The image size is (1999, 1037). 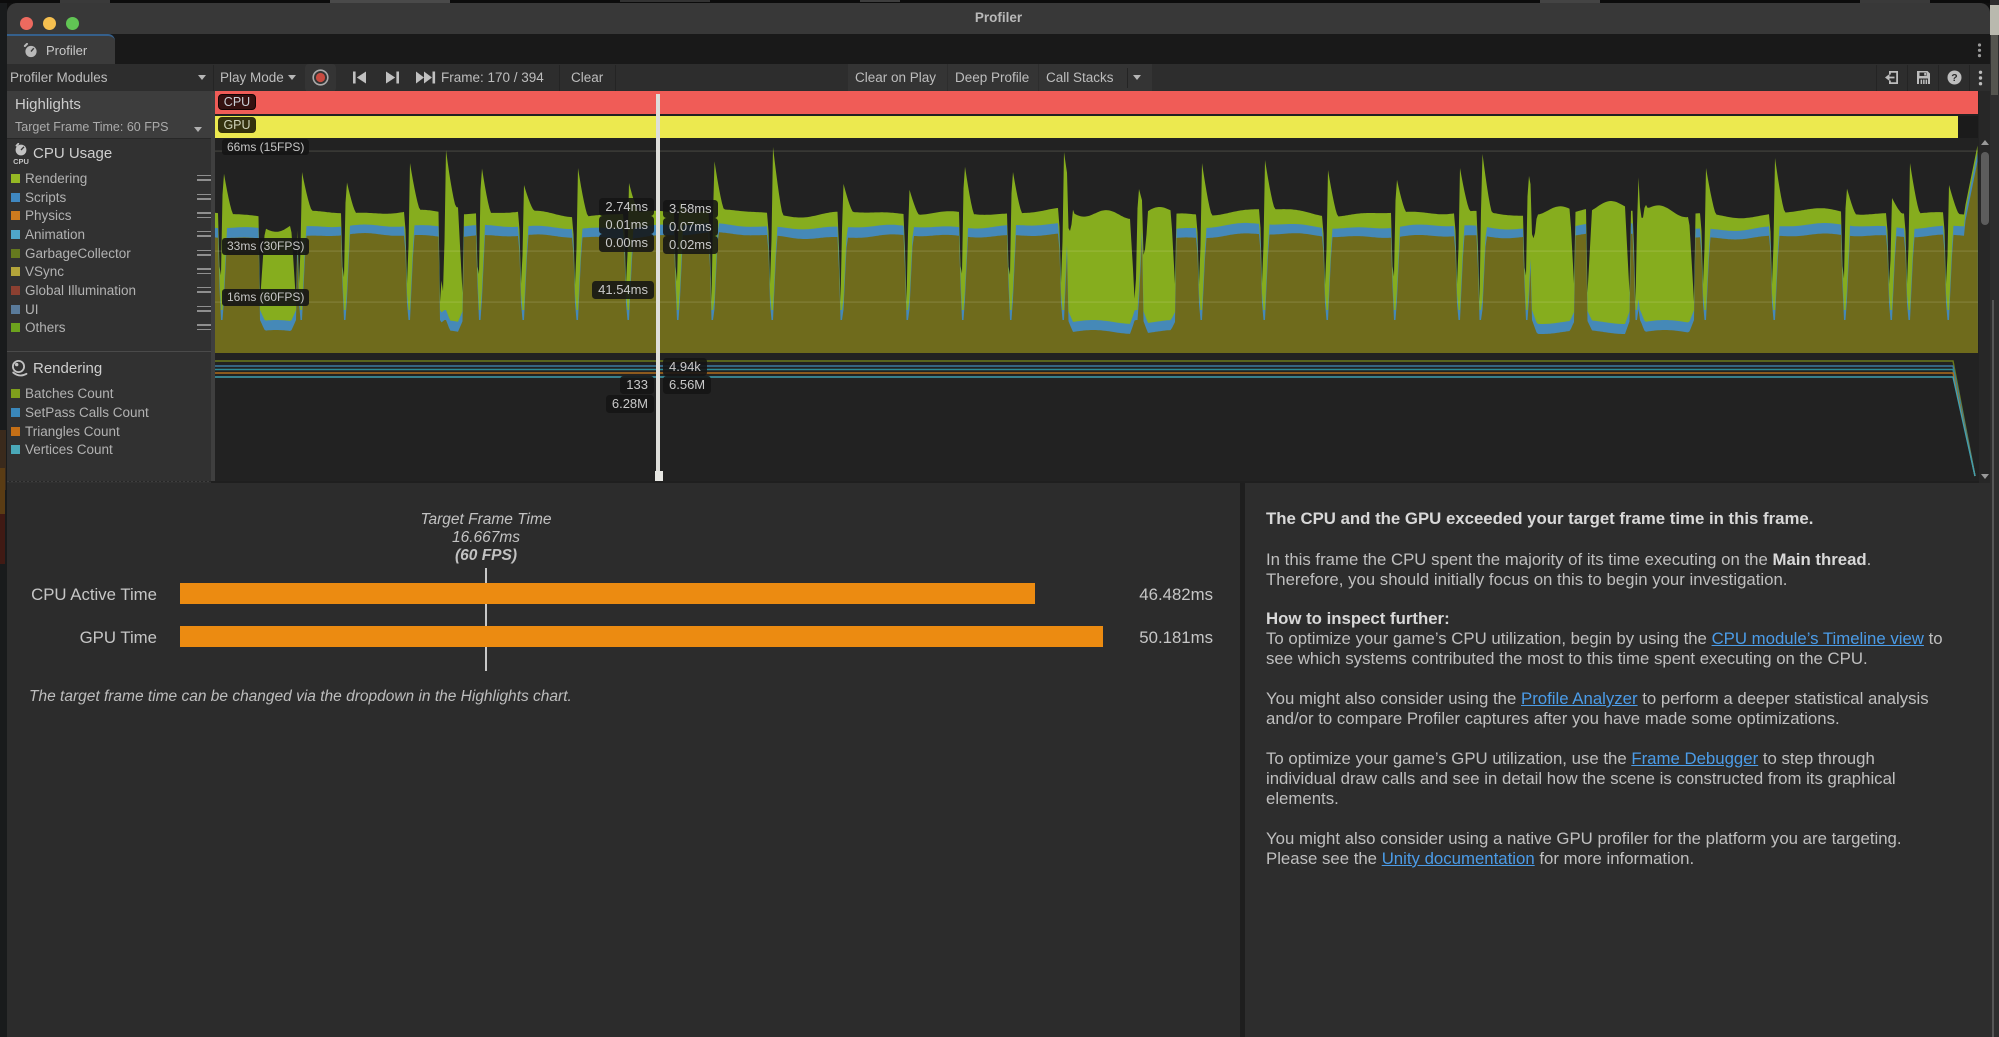 What do you see at coordinates (21, 161) in the screenshot?
I see `svg-text: CPU` at bounding box center [21, 161].